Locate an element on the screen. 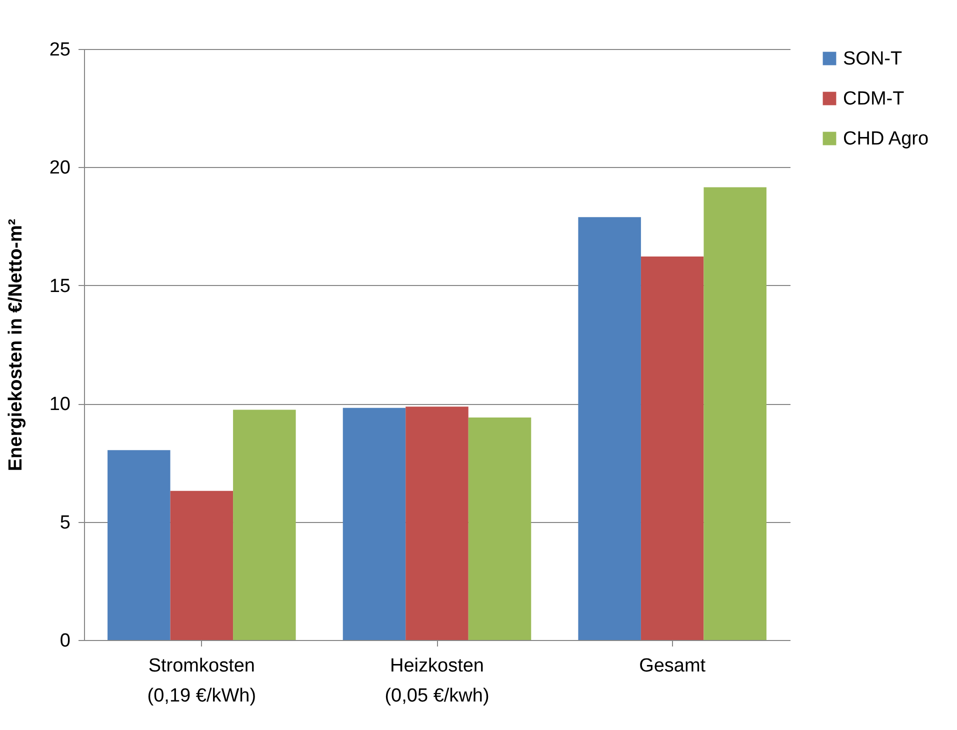 The height and width of the screenshot is (730, 957). legend-label: CDM-T is located at coordinates (874, 99).